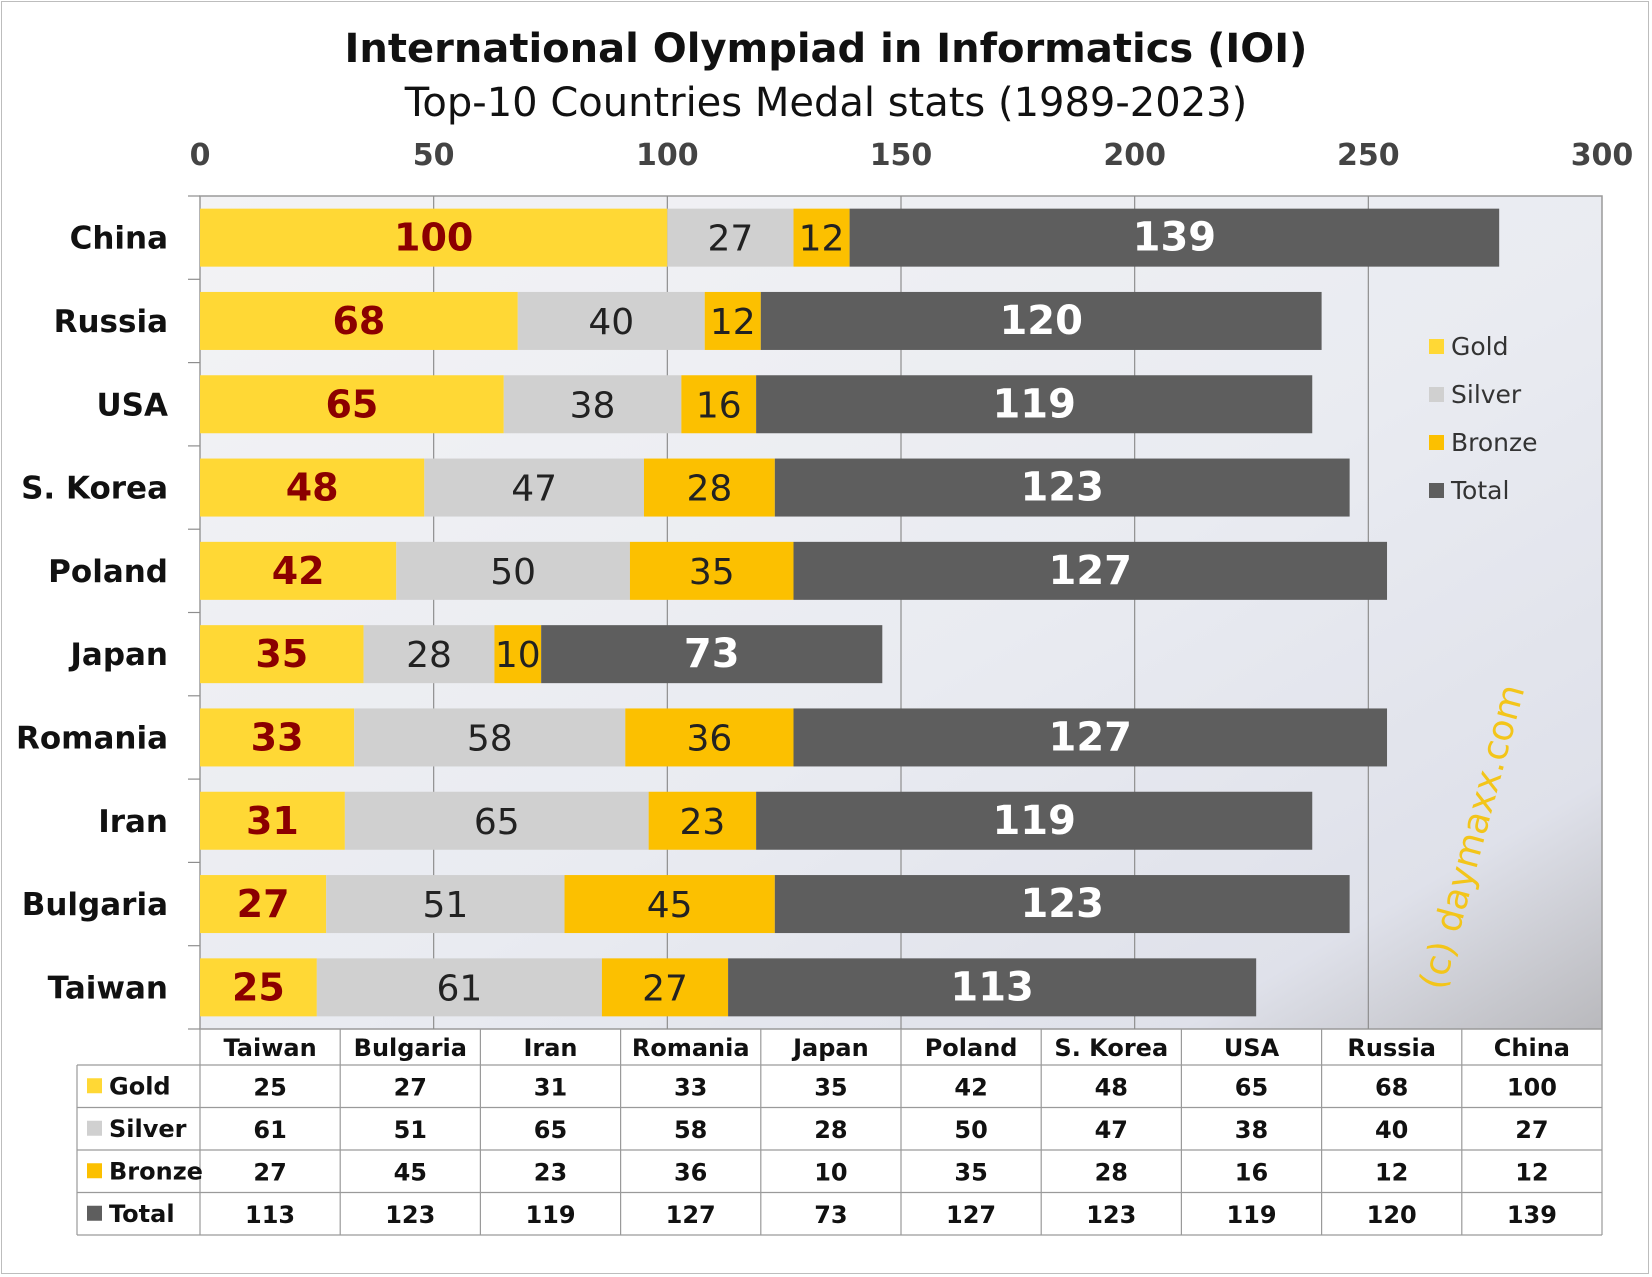  Describe the element at coordinates (281, 654) in the screenshot. I see `data-label-gold: 35` at that location.